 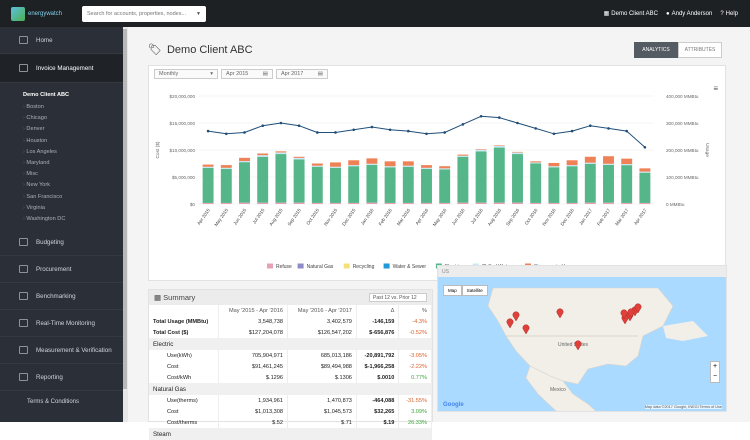 I want to click on sidebar-city-houston: Houston, so click(x=73, y=141).